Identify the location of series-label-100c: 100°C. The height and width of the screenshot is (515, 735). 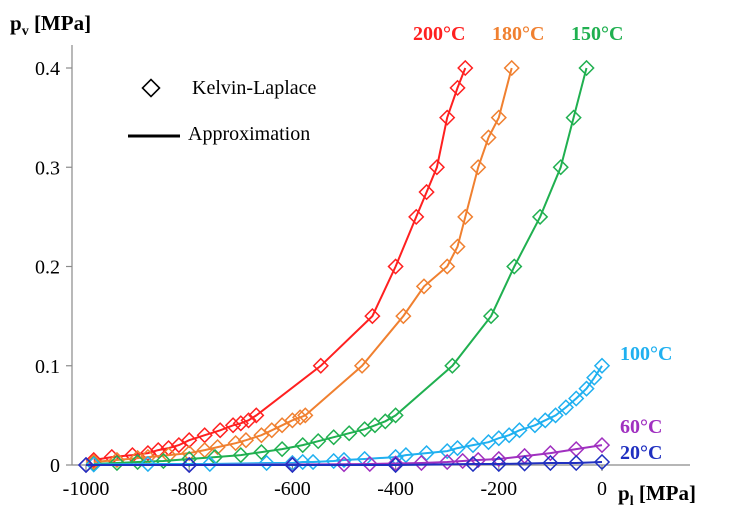
(646, 354).